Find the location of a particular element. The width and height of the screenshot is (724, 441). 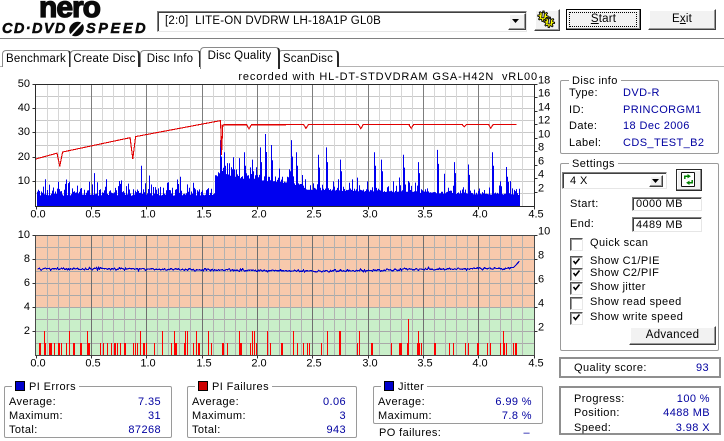

svg-text: 12 is located at coordinates (544, 121).